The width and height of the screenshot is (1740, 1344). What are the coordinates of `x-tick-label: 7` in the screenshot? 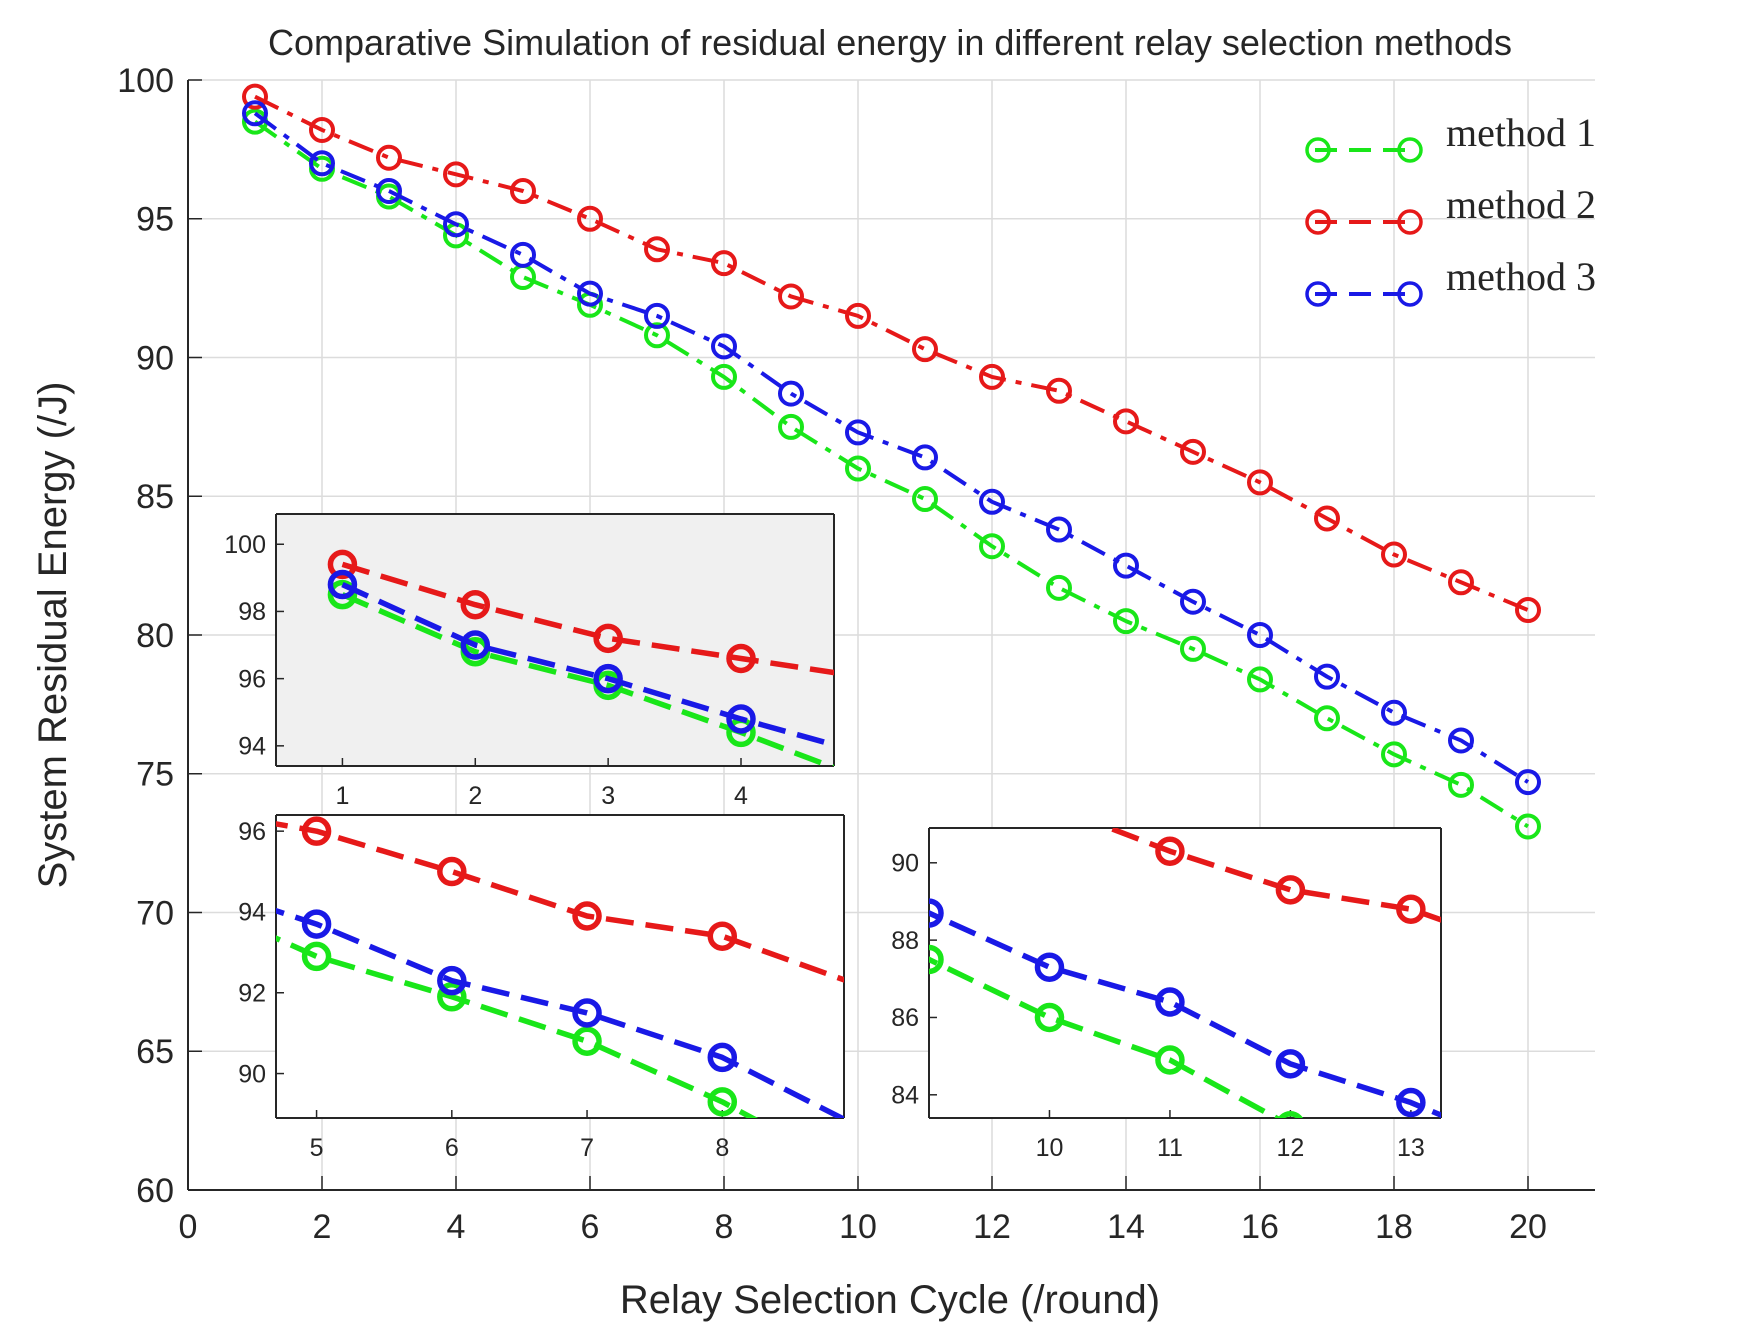 It's located at (587, 1148).